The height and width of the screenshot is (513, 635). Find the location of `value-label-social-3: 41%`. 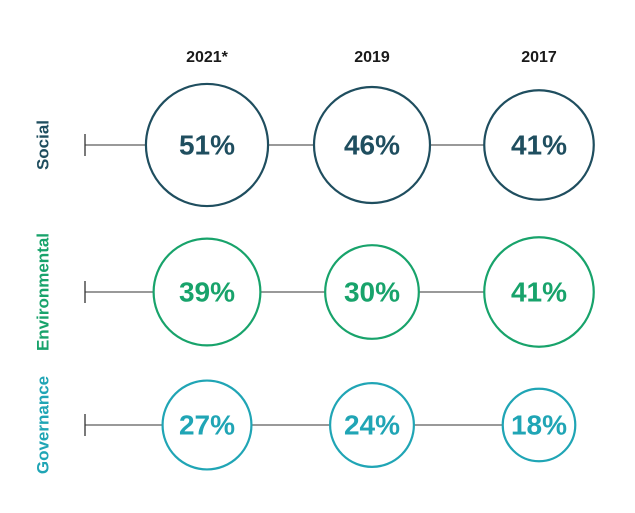

value-label-social-3: 41% is located at coordinates (539, 144).